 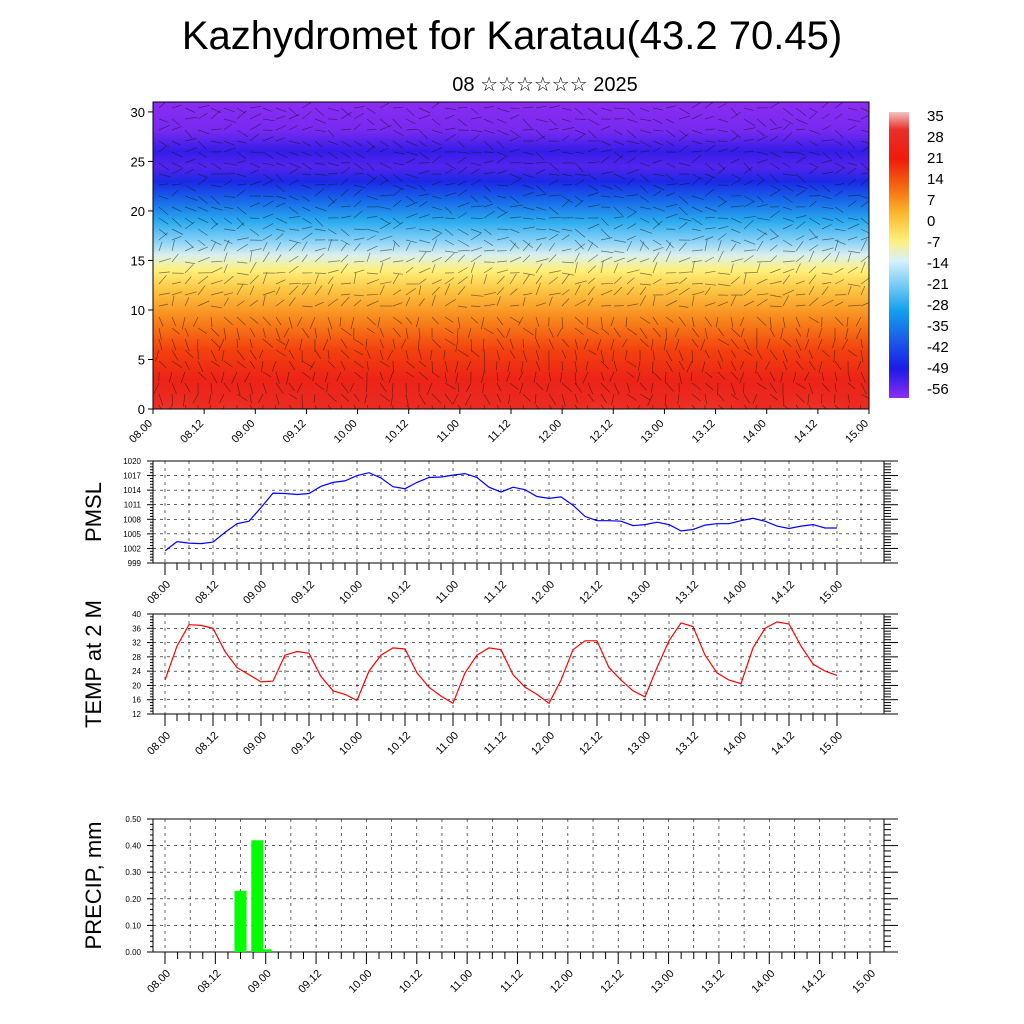 What do you see at coordinates (295, 432) in the screenshot?
I see `x-tick-label: 09.12` at bounding box center [295, 432].